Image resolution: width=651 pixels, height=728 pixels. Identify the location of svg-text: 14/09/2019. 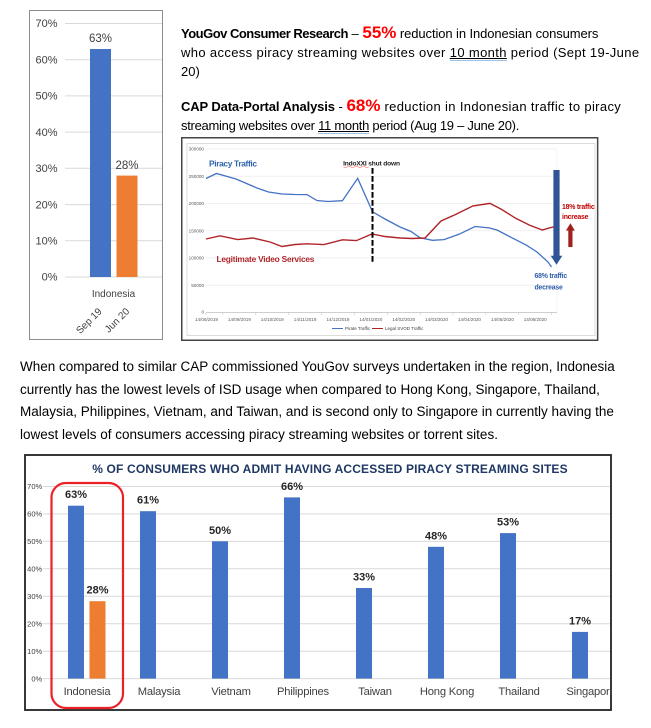
(239, 319).